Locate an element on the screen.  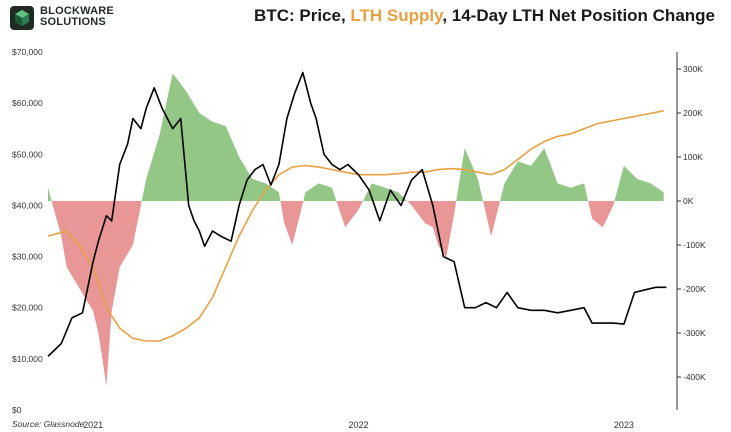
right-tick-label: -200K is located at coordinates (694, 289).